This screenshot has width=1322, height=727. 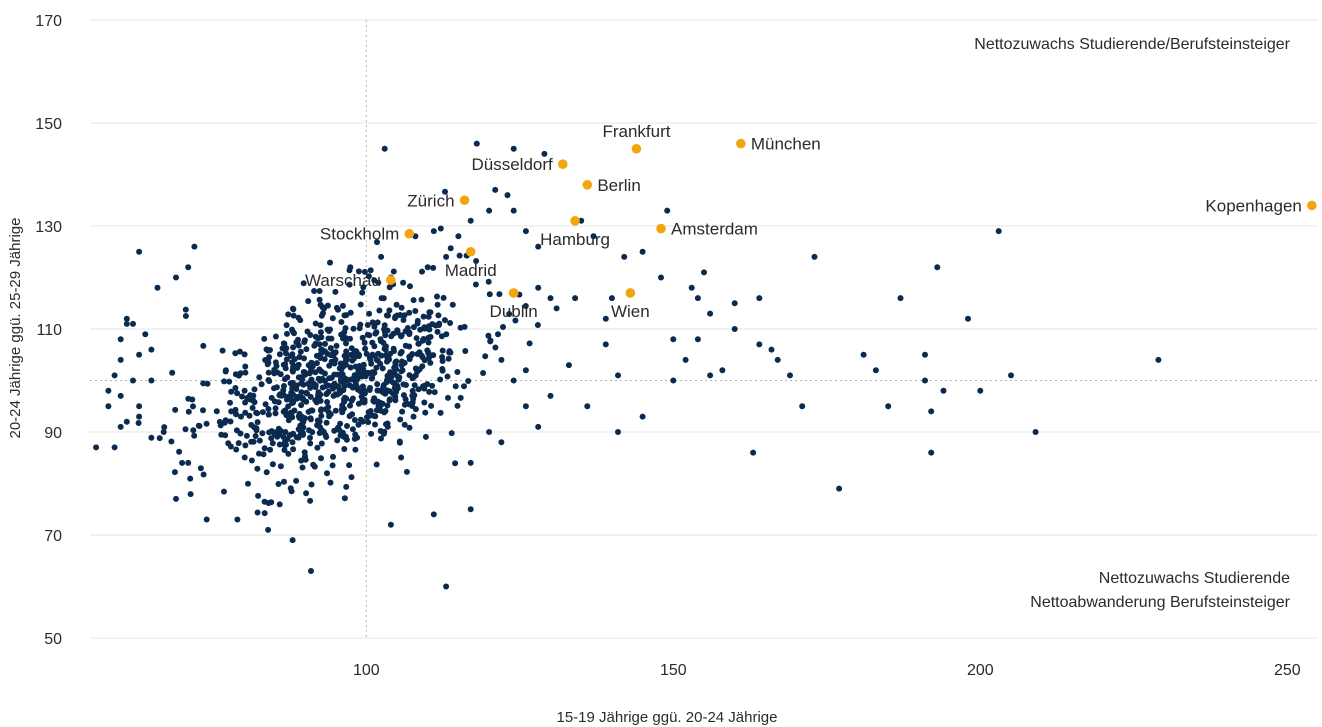 What do you see at coordinates (15, 328) in the screenshot?
I see `y-axis-title: 20-24 Jährige ggü. 25-29 Jährige` at bounding box center [15, 328].